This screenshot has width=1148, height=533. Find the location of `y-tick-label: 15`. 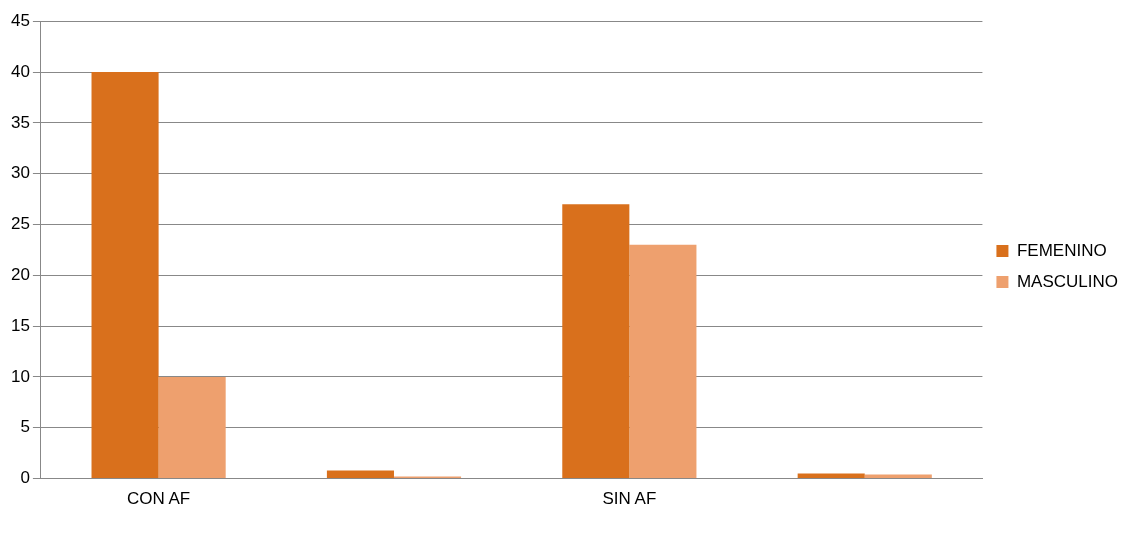

y-tick-label: 15 is located at coordinates (20, 325).